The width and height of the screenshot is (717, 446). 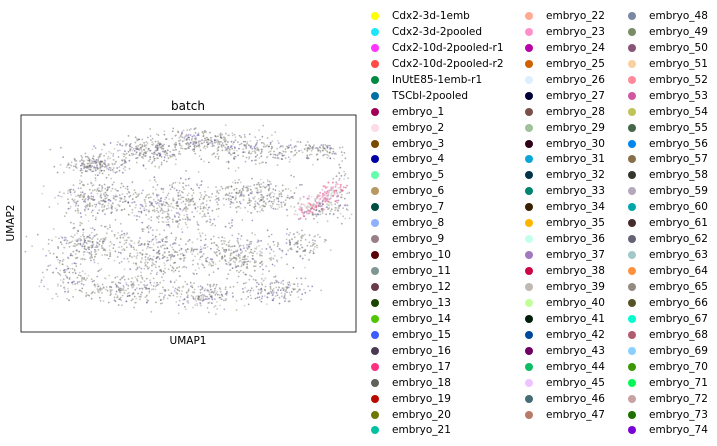 I want to click on legend-item: embryo_3, so click(x=407, y=144).